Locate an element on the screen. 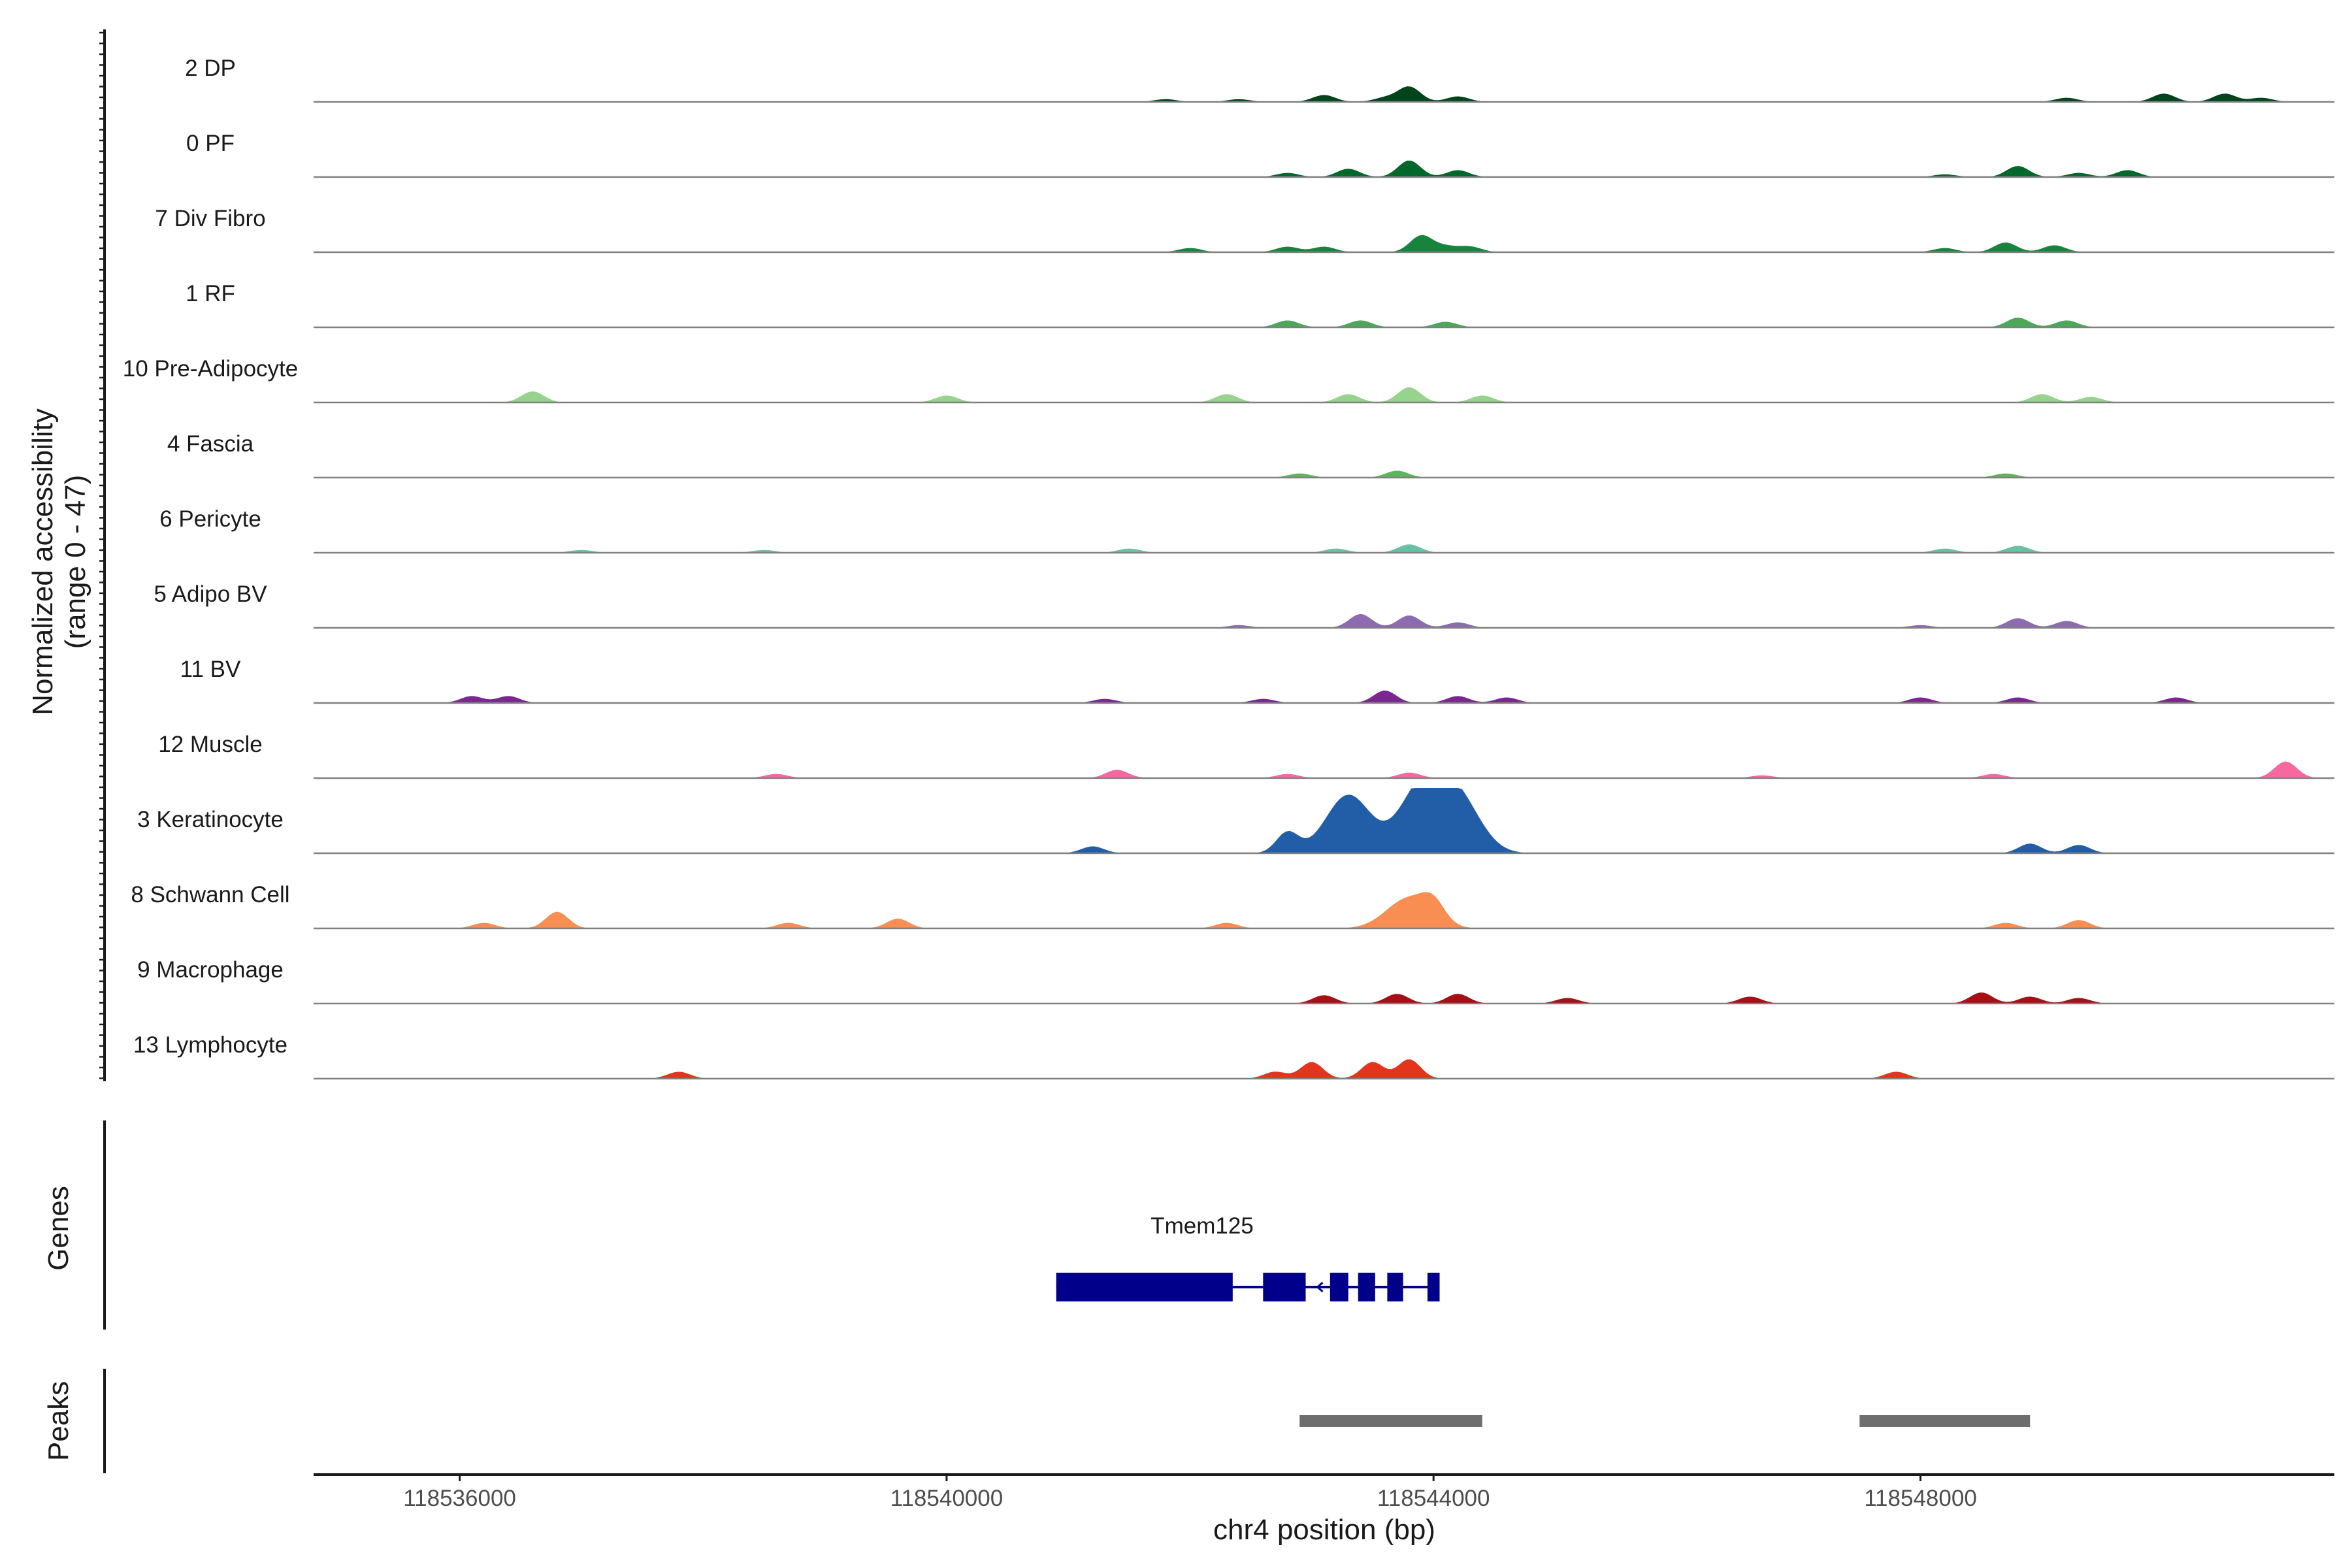 This screenshot has width=2352, height=1568. track-5-adipo-bv: 5 Adipo BV is located at coordinates (1244, 605).